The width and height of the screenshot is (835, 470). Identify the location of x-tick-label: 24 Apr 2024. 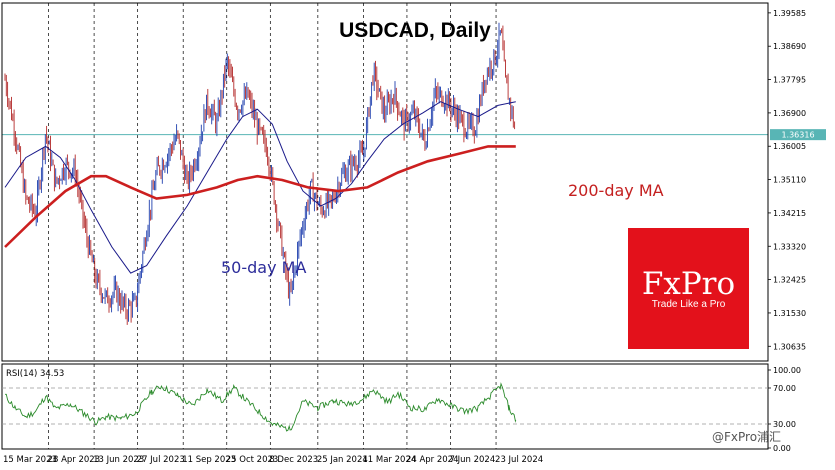
(432, 460).